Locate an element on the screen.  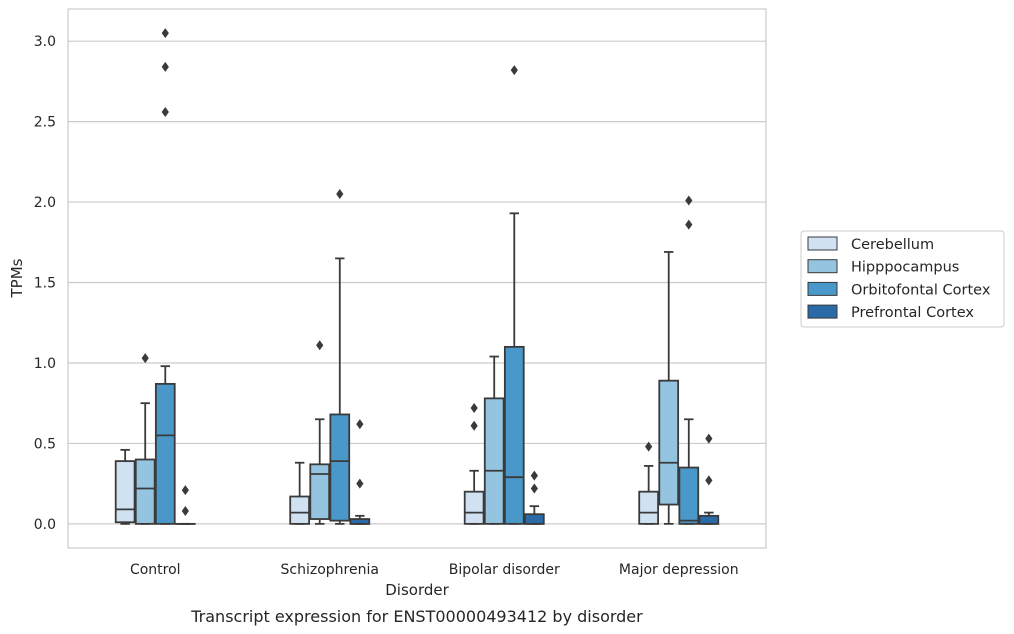
box-hipppocampus-schizophrenia is located at coordinates (320, 432).